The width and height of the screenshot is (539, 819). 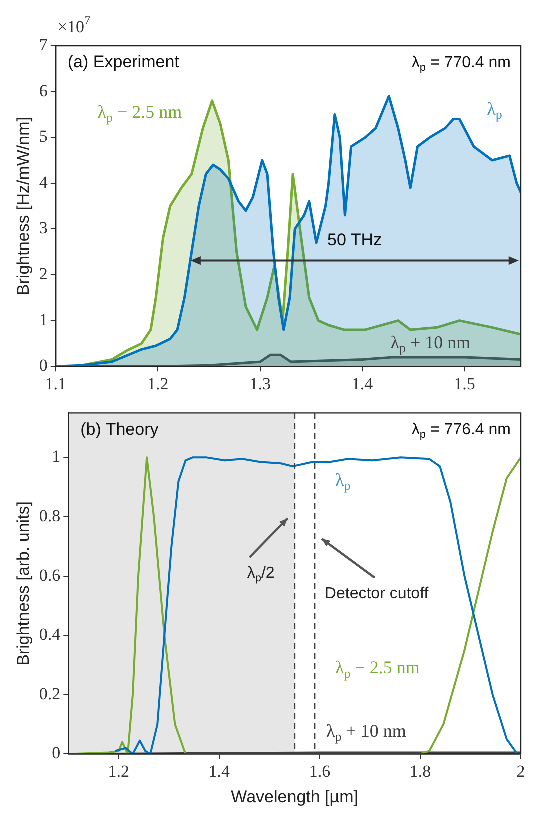 What do you see at coordinates (521, 771) in the screenshot?
I see `x-tick-label: 2` at bounding box center [521, 771].